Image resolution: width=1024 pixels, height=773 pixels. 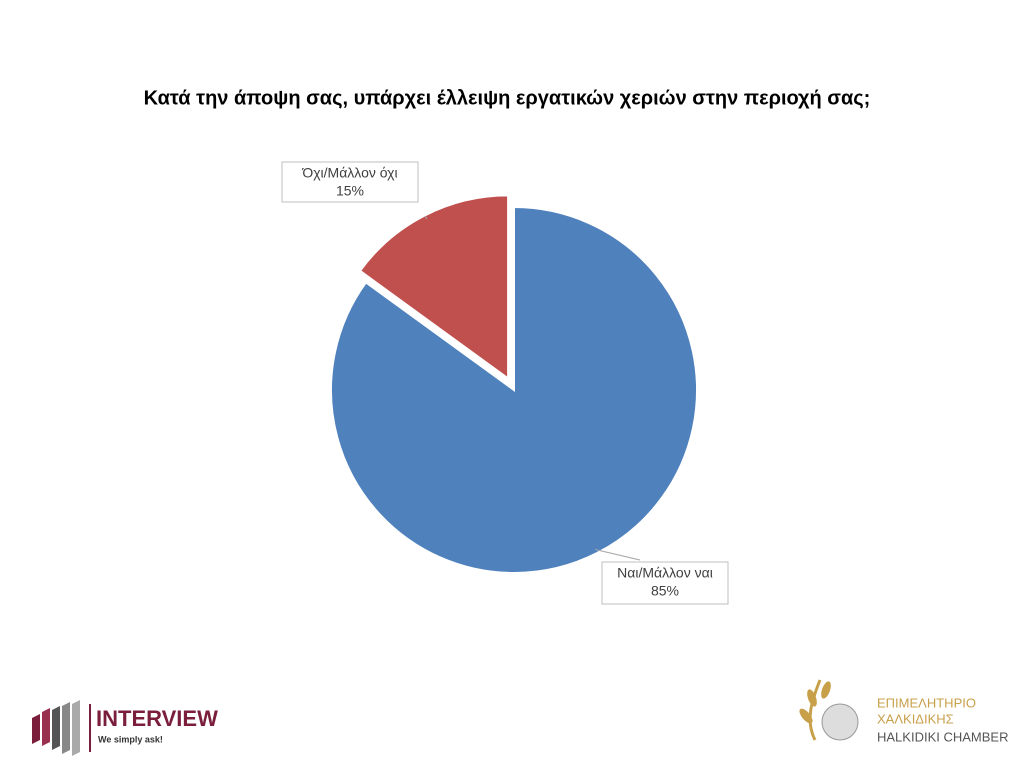 What do you see at coordinates (434, 287) in the screenshot?
I see `pie-slice` at bounding box center [434, 287].